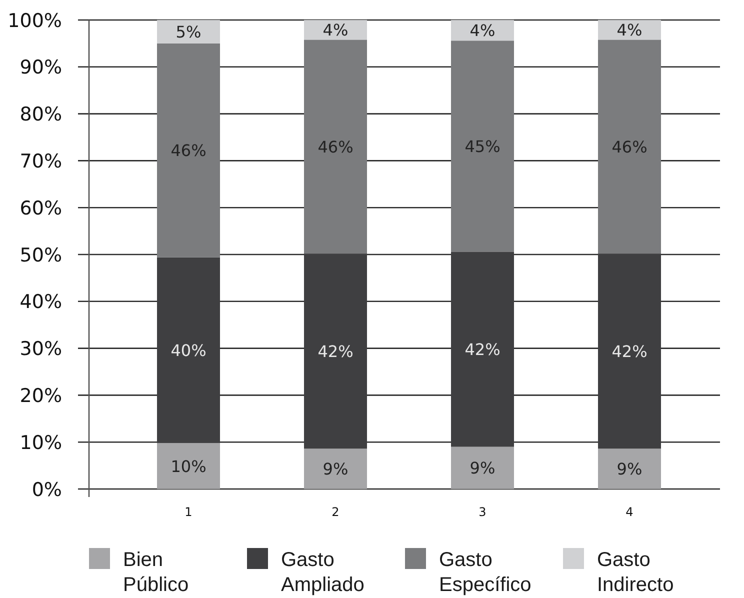  What do you see at coordinates (41, 115) in the screenshot?
I see `y-tick-label: 80%` at bounding box center [41, 115].